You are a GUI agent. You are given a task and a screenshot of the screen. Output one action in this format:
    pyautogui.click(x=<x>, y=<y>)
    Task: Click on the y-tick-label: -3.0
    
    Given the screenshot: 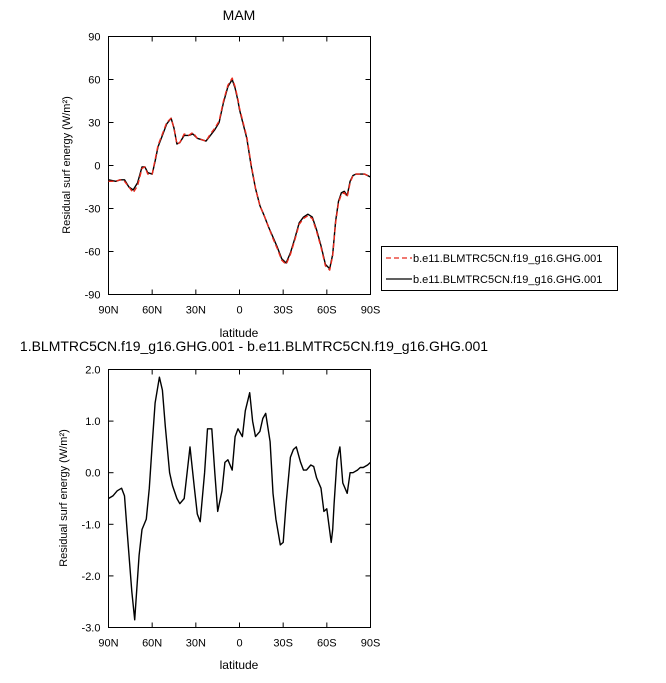 What is the action you would take?
    pyautogui.click(x=91, y=629)
    